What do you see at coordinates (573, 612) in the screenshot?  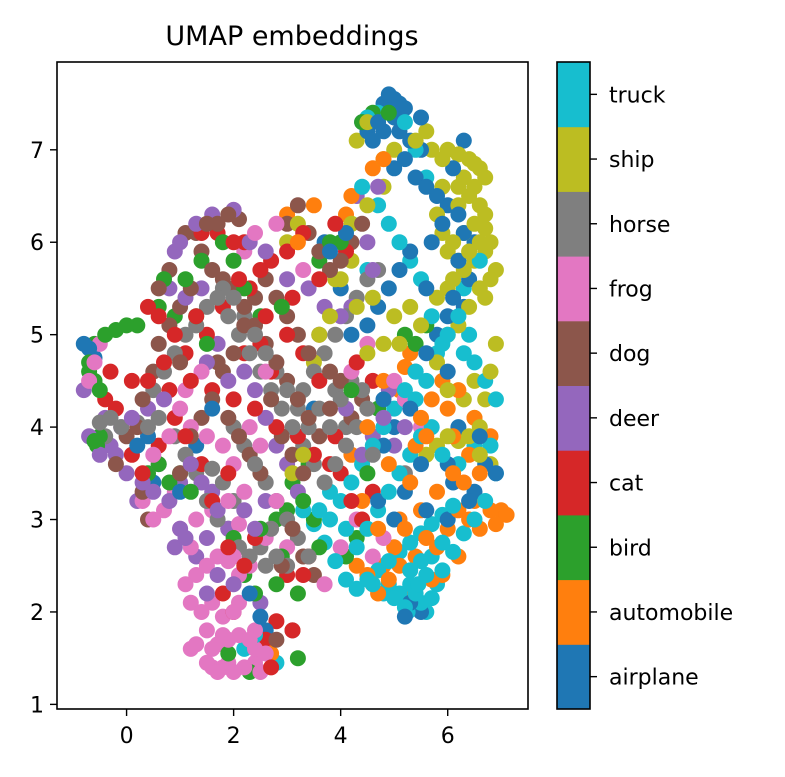 I see `colorbar-segment-automobile` at bounding box center [573, 612].